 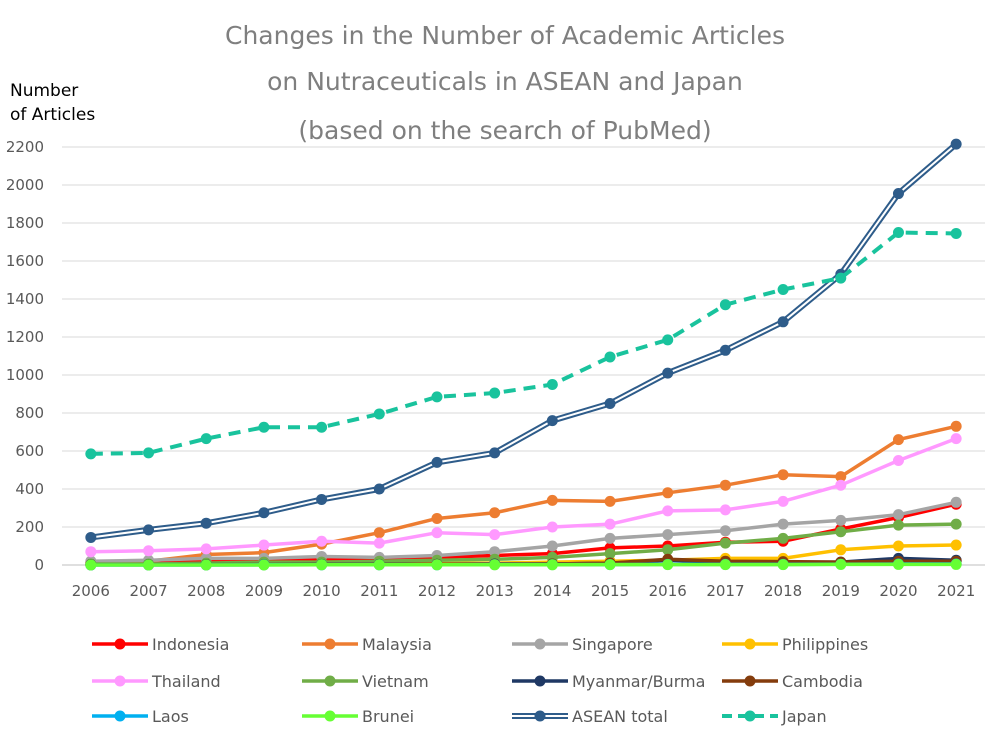 I want to click on legend-item-philippines: Philippines, so click(x=795, y=644).